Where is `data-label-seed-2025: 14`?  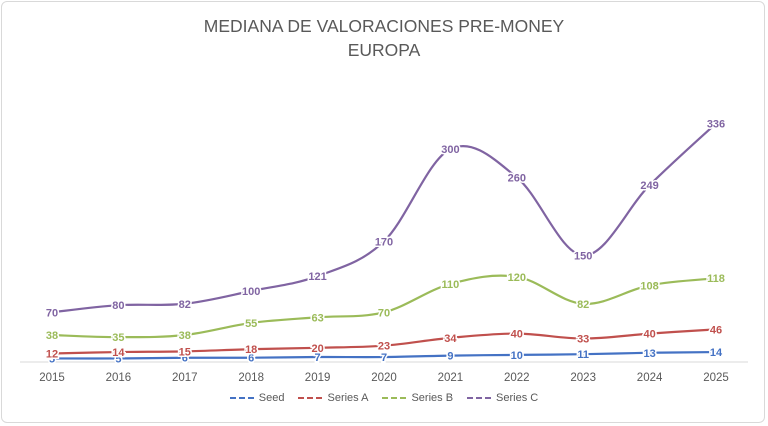 data-label-seed-2025: 14 is located at coordinates (716, 353).